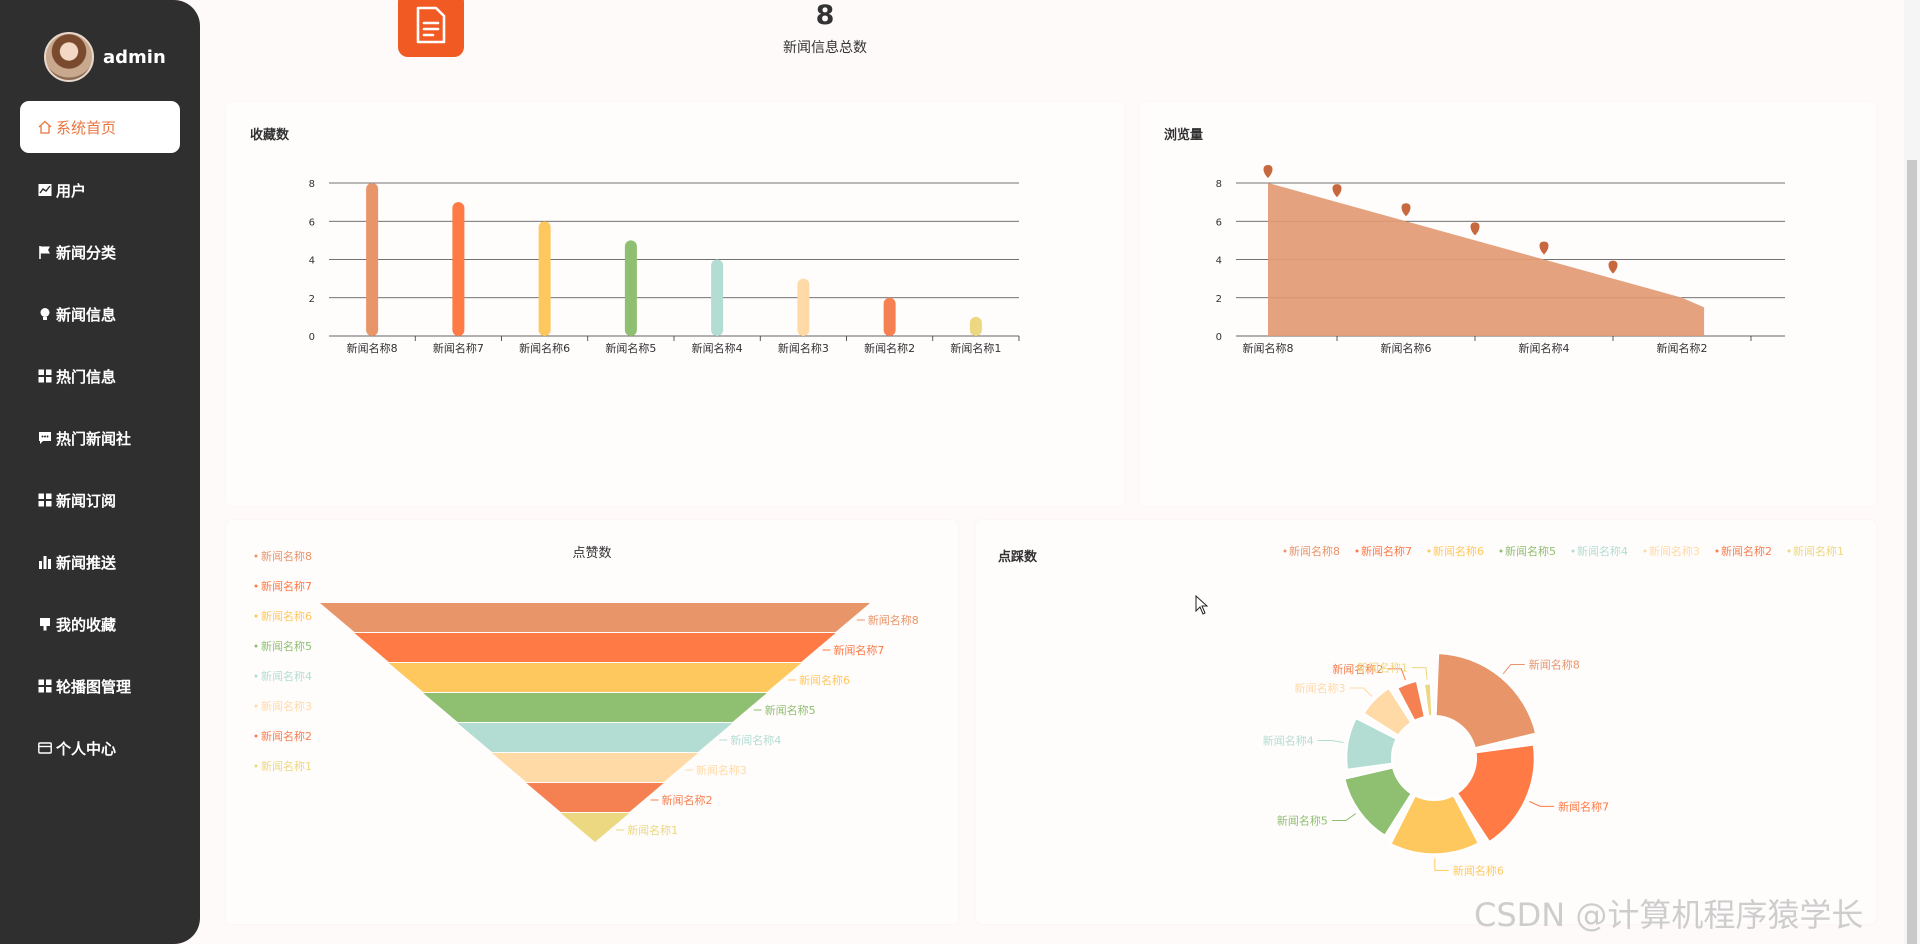 This screenshot has height=944, width=1920. What do you see at coordinates (45, 127) in the screenshot?
I see `home-icon` at bounding box center [45, 127].